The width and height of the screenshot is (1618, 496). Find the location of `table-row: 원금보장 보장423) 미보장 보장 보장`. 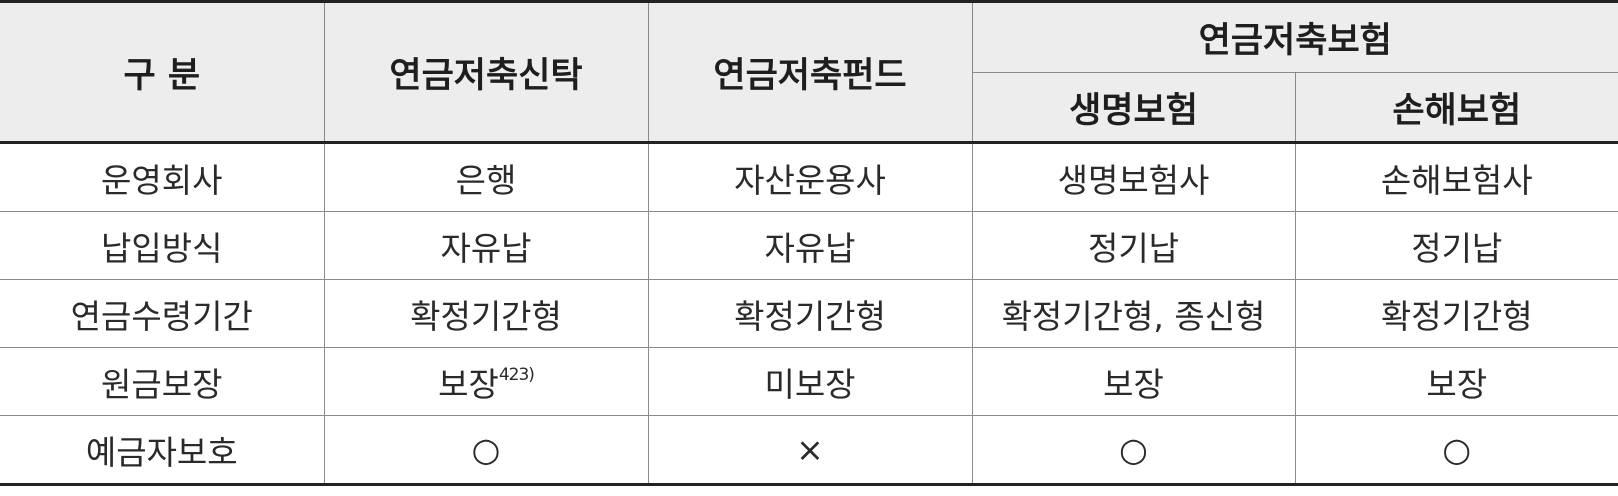

table-row: 원금보장 보장423) 미보장 보장 보장 is located at coordinates (809, 381).